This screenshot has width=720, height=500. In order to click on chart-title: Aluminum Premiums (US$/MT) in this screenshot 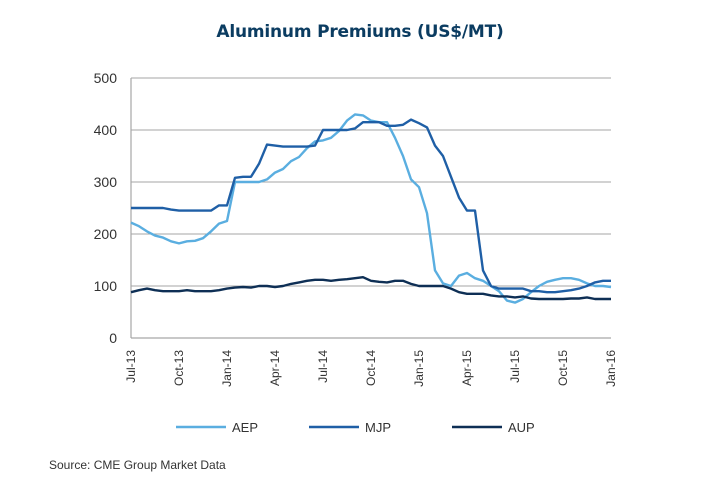, I will do `click(360, 32)`.